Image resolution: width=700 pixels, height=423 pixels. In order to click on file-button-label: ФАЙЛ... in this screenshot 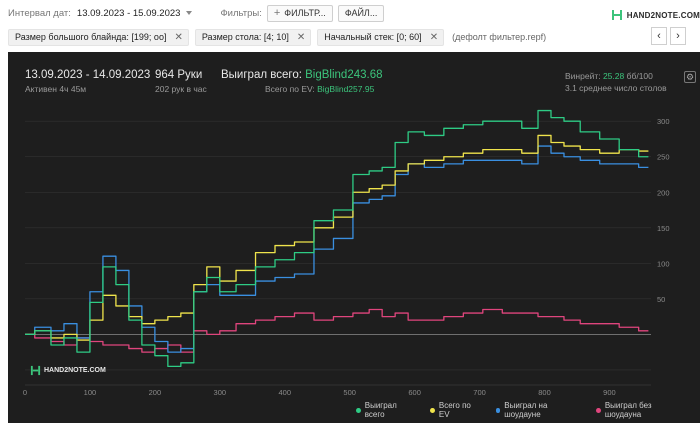, I will do `click(361, 13)`.